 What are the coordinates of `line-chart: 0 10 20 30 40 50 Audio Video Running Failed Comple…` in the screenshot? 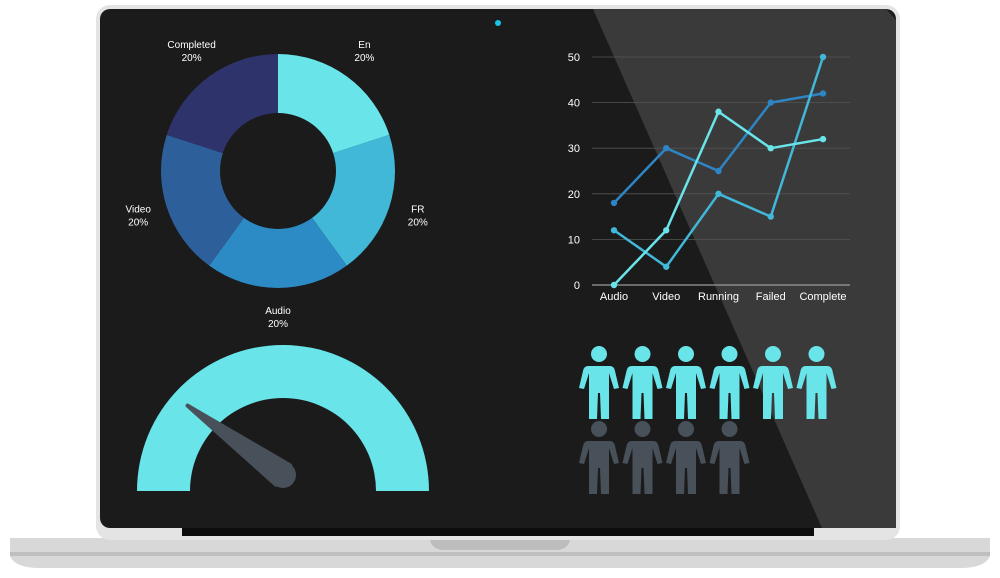 It's located at (709, 177).